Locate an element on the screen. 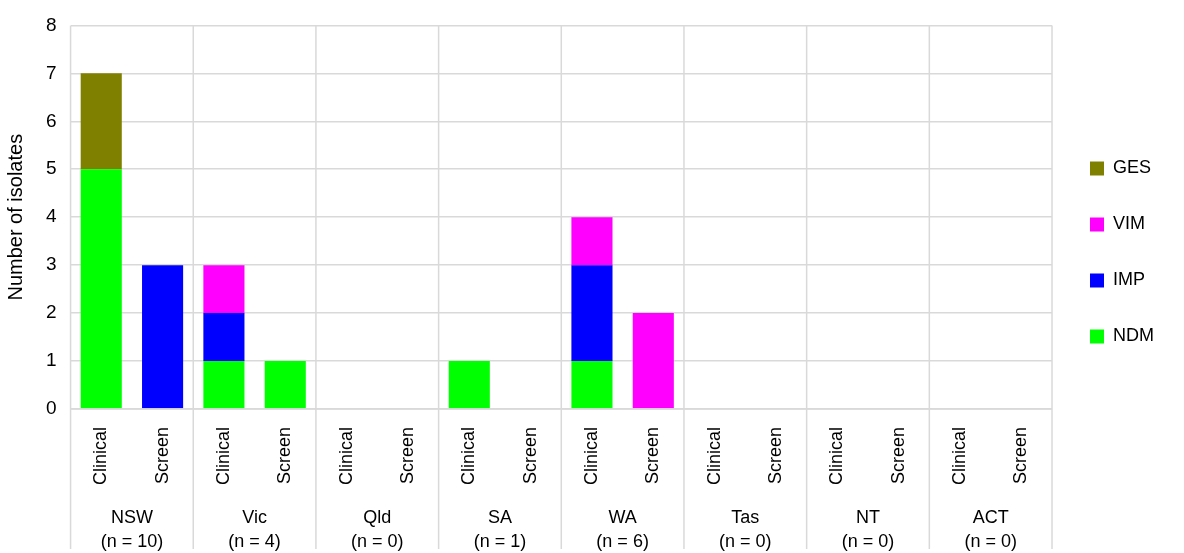 Image resolution: width=1184 pixels, height=553 pixels. y-tick-label: 5 is located at coordinates (51, 168).